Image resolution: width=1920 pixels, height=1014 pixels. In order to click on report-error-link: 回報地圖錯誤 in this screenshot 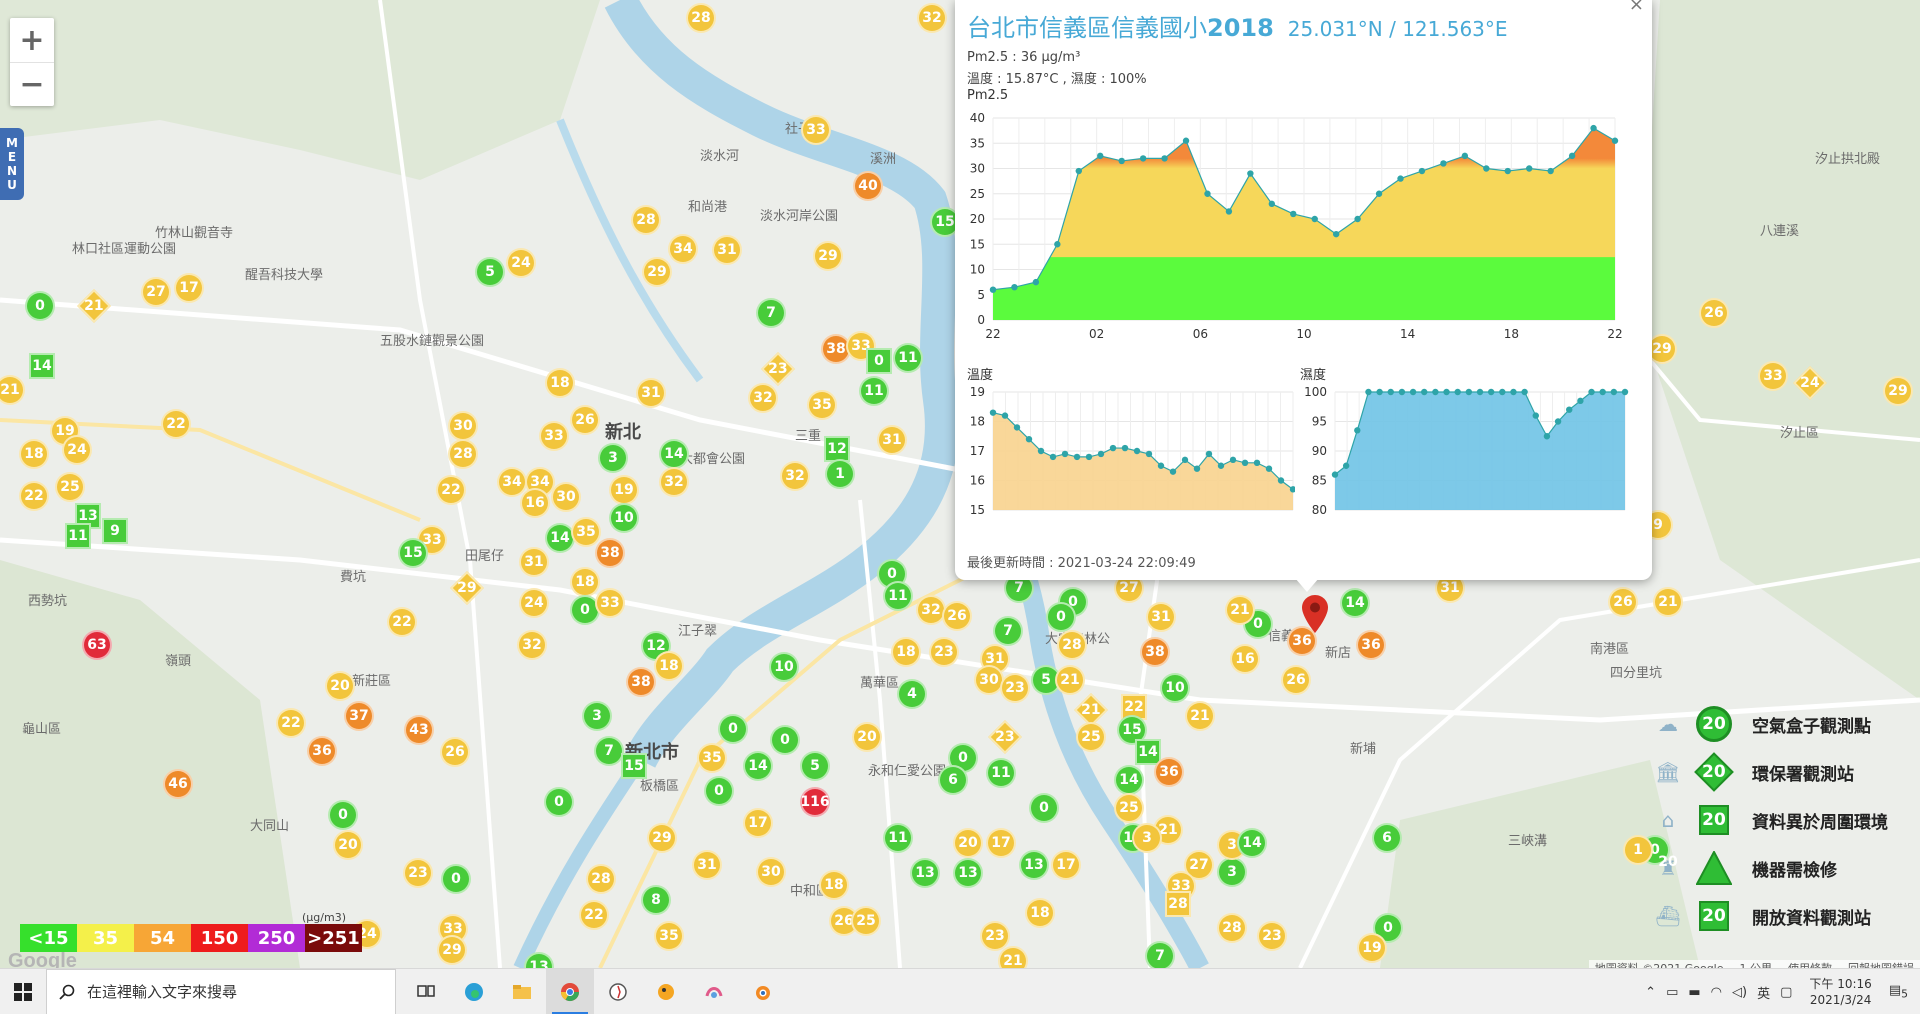, I will do `click(1881, 964)`.